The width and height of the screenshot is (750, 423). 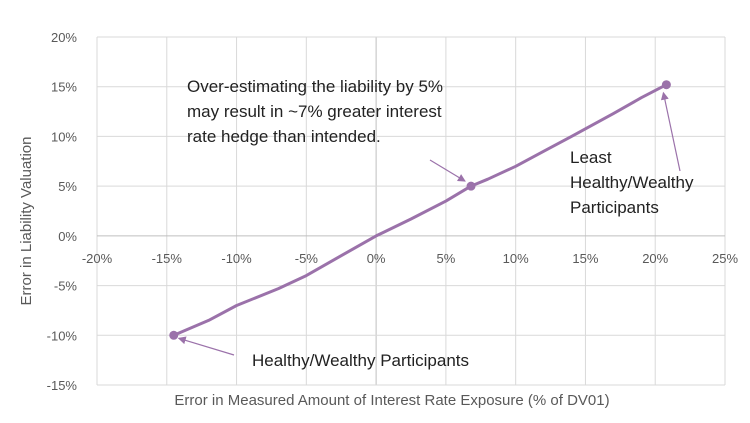 I want to click on annotation-text: Least, so click(x=591, y=157).